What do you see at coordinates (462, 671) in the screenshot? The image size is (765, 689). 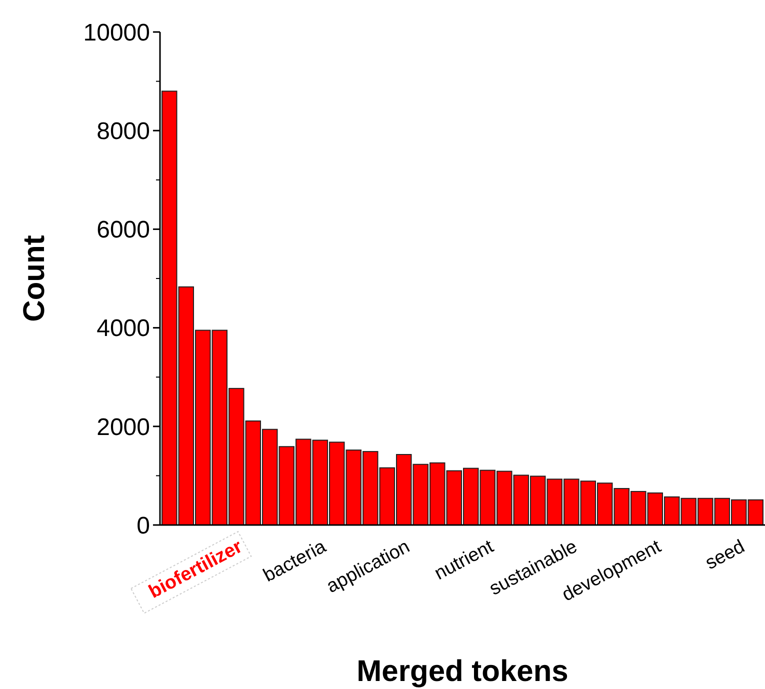 I see `x-axis-title: Merged tokens` at bounding box center [462, 671].